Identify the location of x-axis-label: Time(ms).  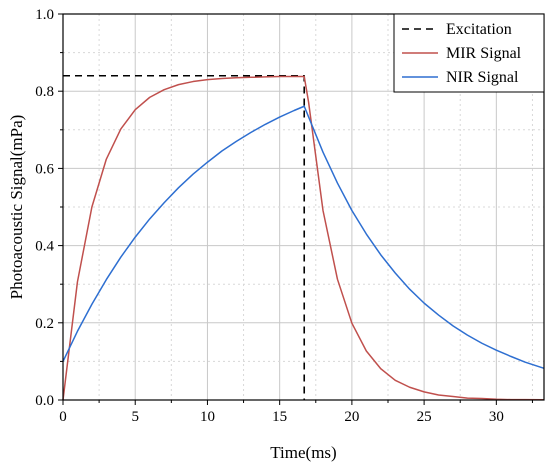
(303, 452).